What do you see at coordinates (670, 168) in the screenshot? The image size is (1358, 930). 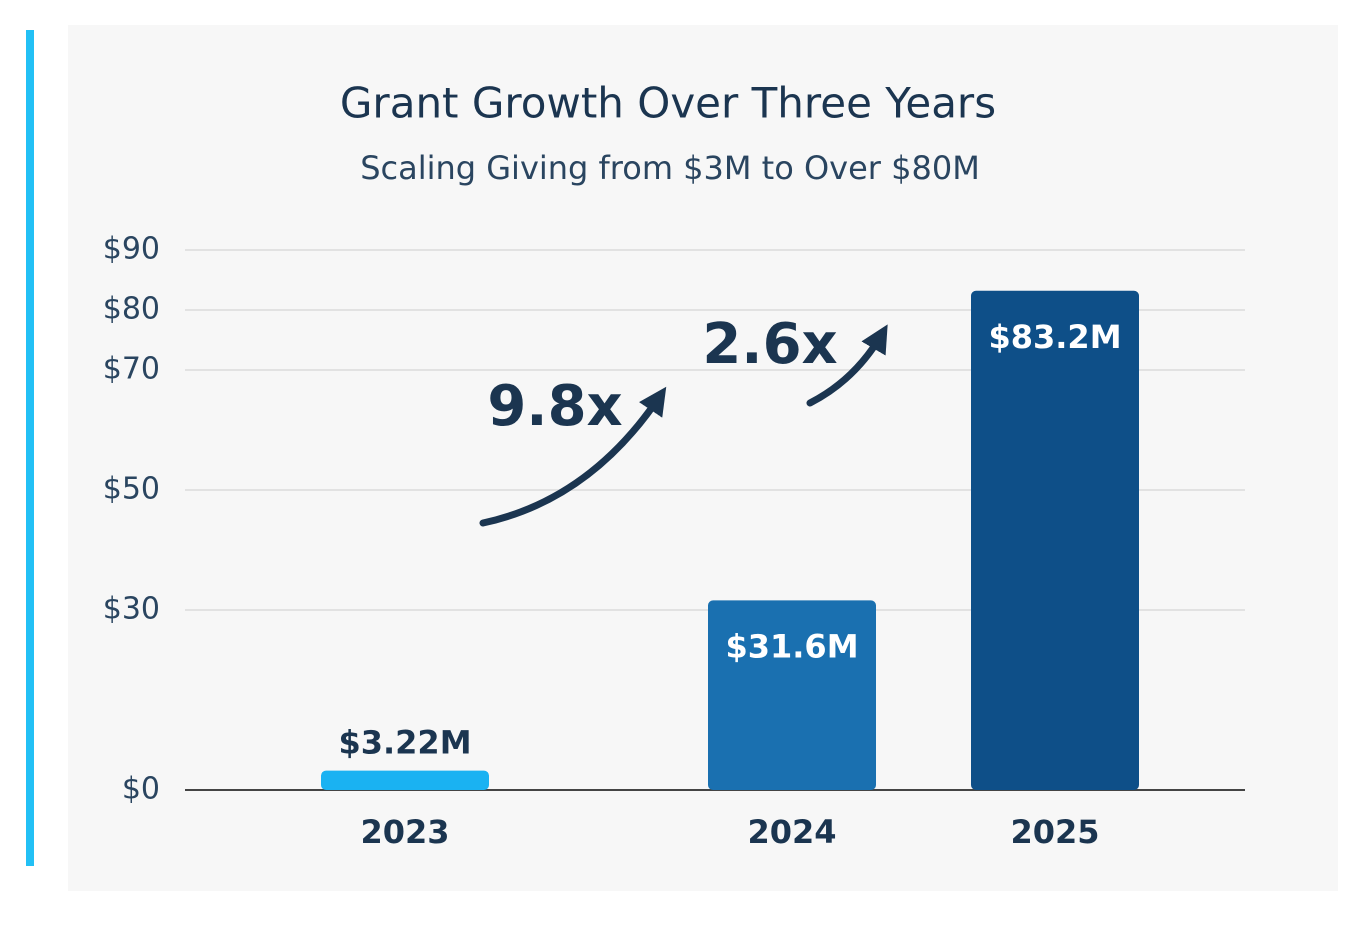 I see `chart-subtitle: Scaling Giving from $3M to Over $80M` at bounding box center [670, 168].